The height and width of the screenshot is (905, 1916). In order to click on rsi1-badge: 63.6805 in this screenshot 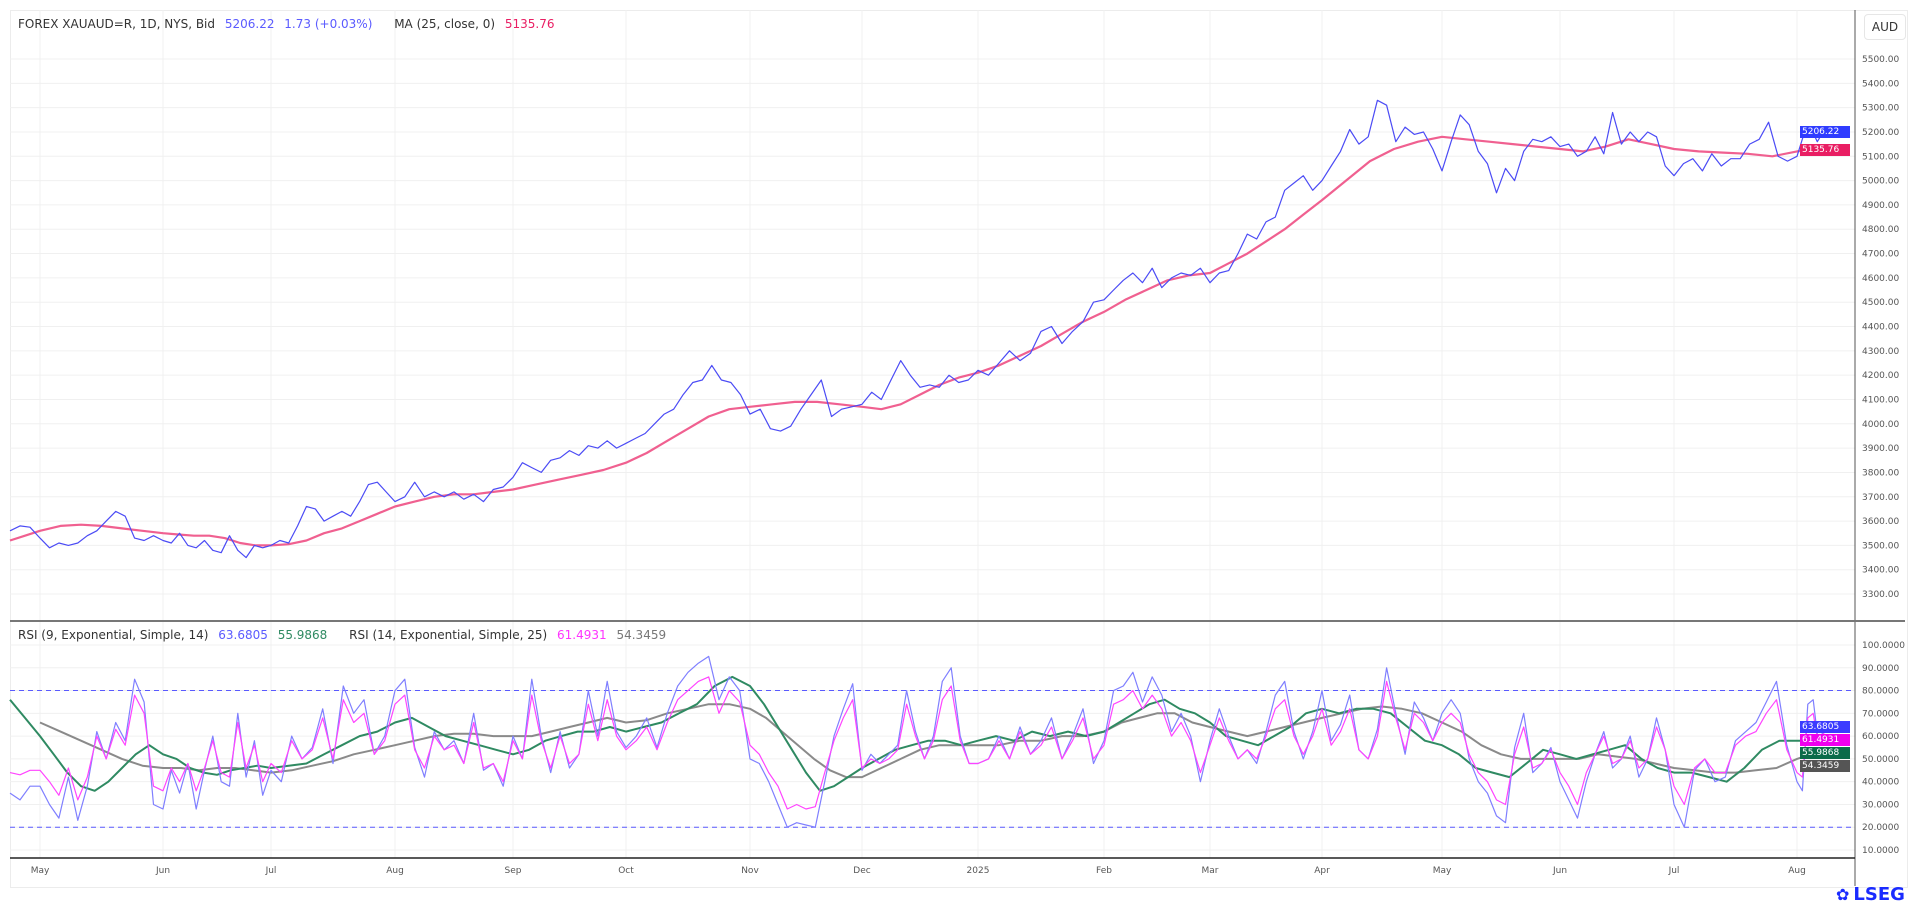, I will do `click(1825, 727)`.